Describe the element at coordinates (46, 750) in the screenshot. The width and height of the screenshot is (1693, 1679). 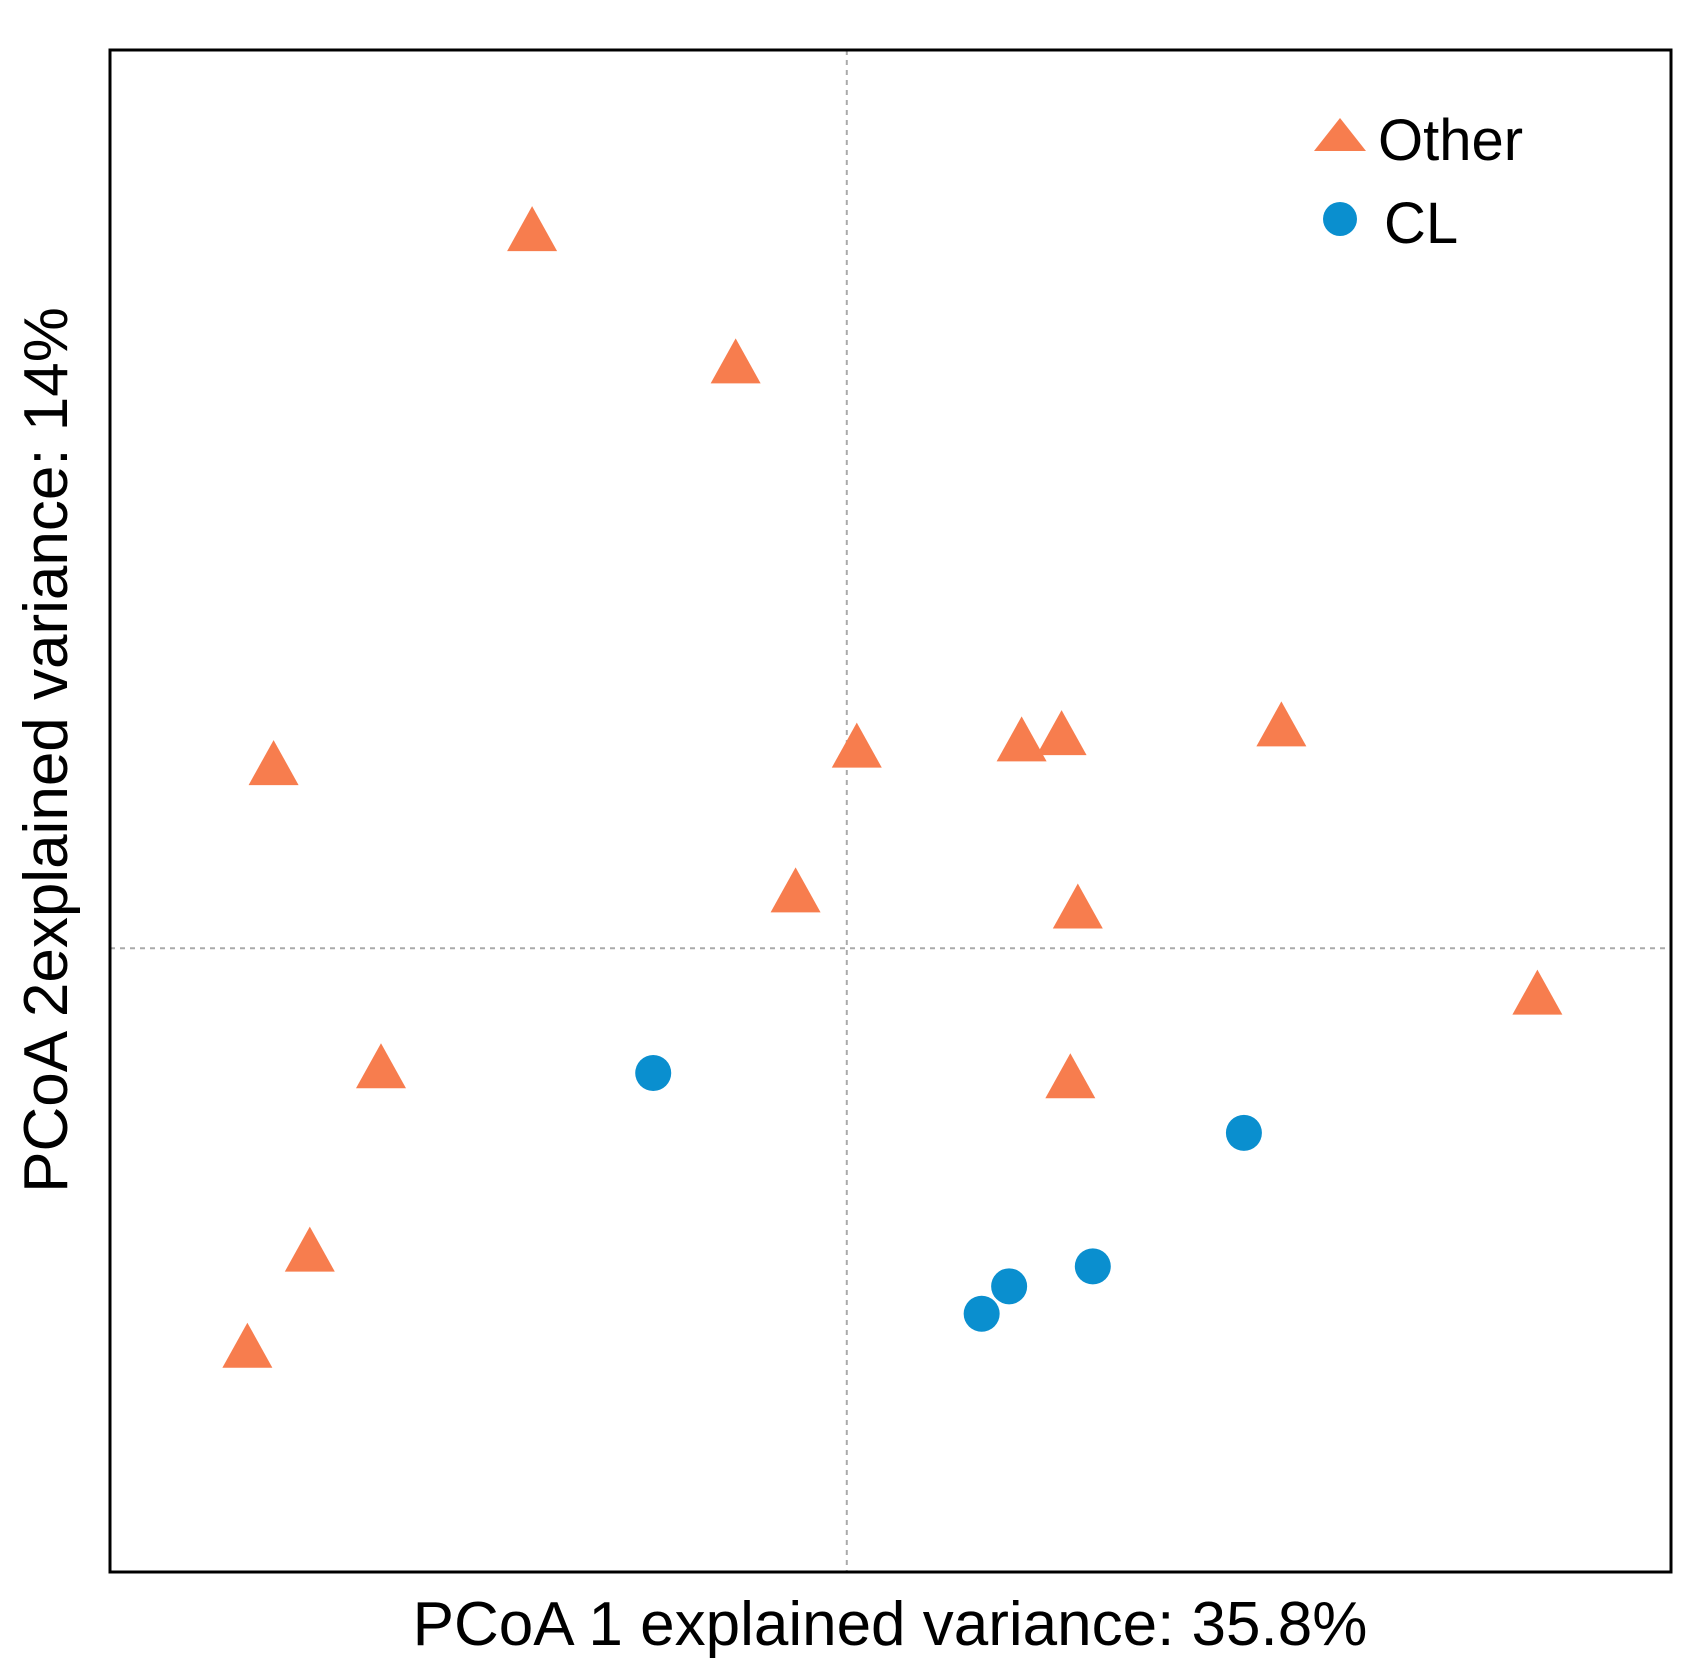
I see `y-axis-title: PCoA 2explained variance: 14%` at that location.